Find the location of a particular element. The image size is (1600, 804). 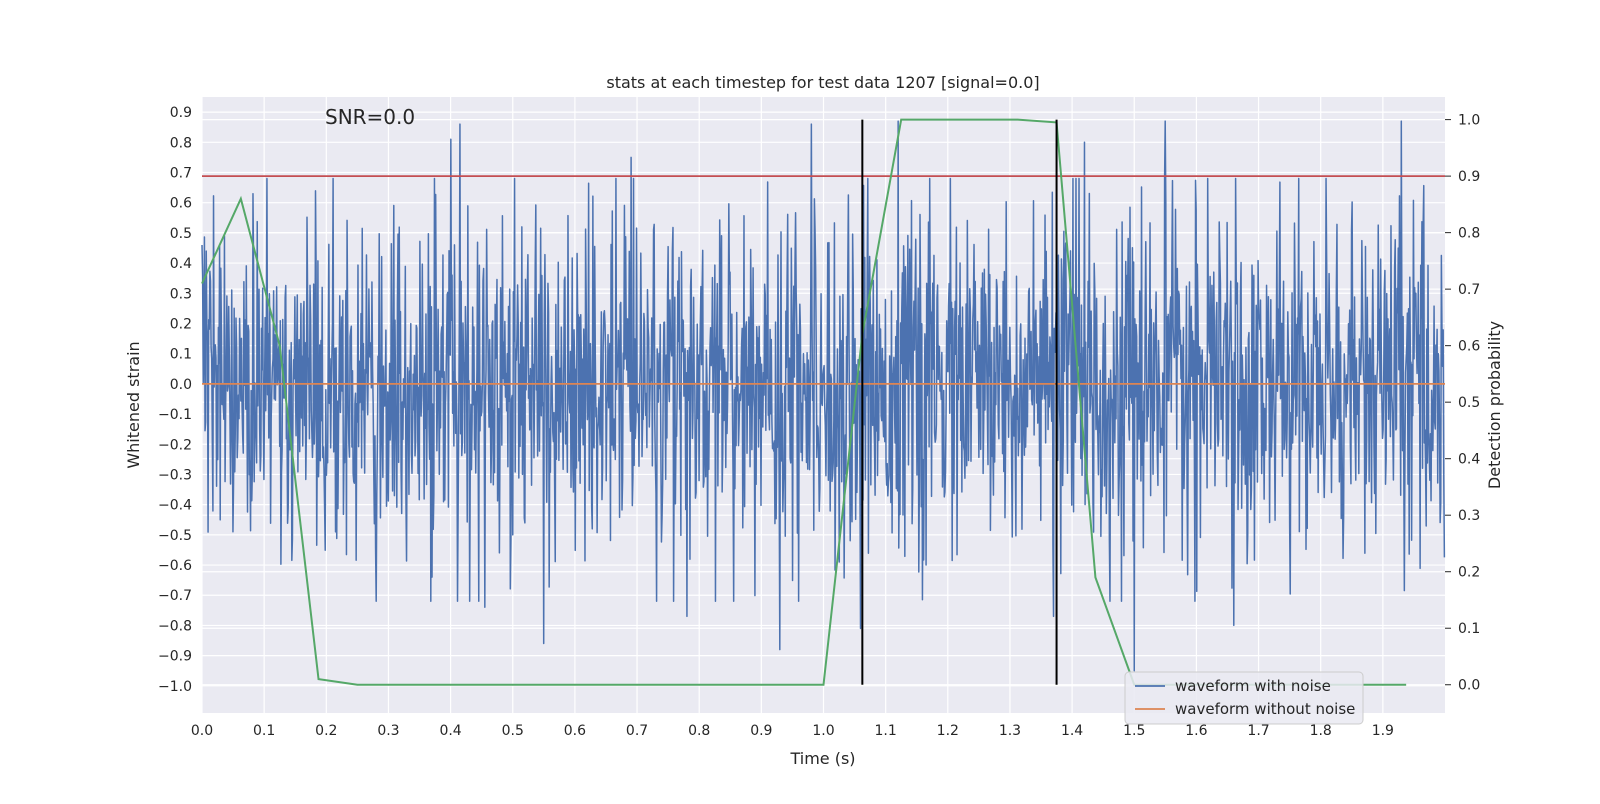

x-tick-label: 1.9 is located at coordinates (1383, 731).